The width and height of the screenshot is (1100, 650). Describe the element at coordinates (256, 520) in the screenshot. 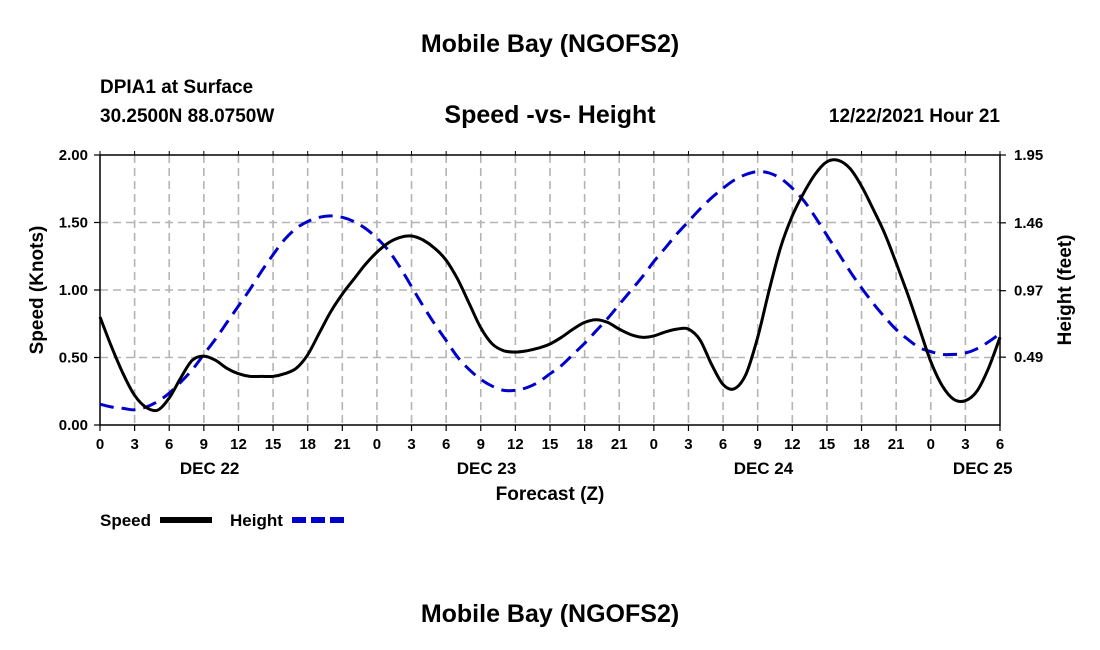

I see `legend-label-height: Height` at that location.